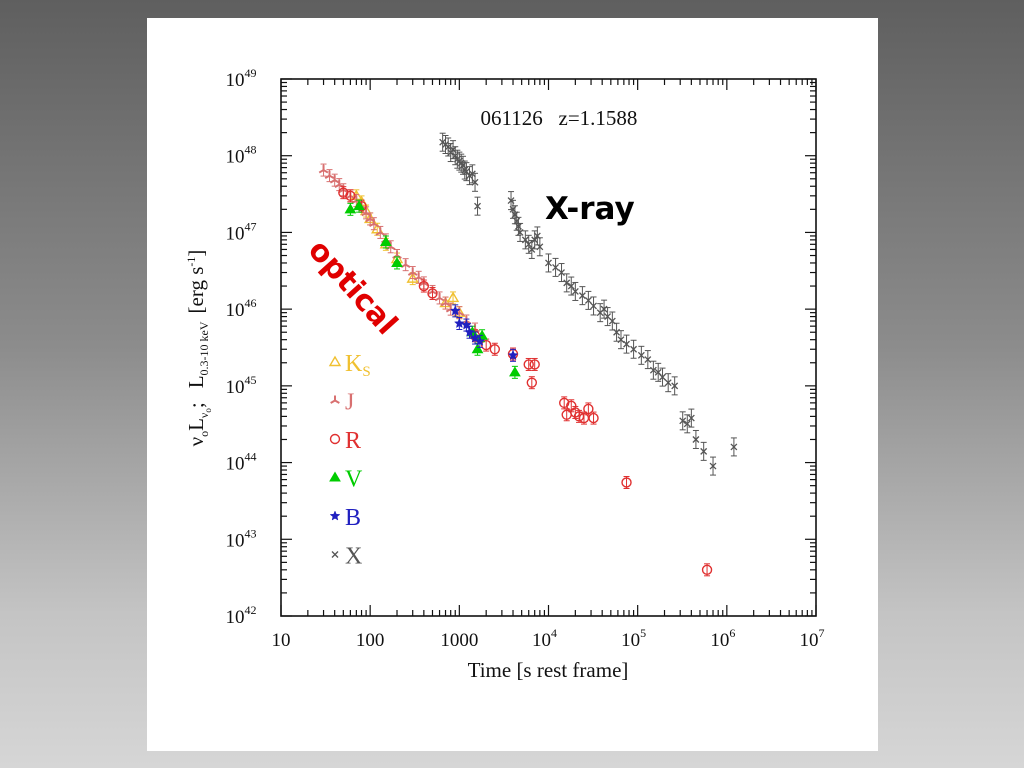  Describe the element at coordinates (352, 287) in the screenshot. I see `optical-annotation: optical` at that location.